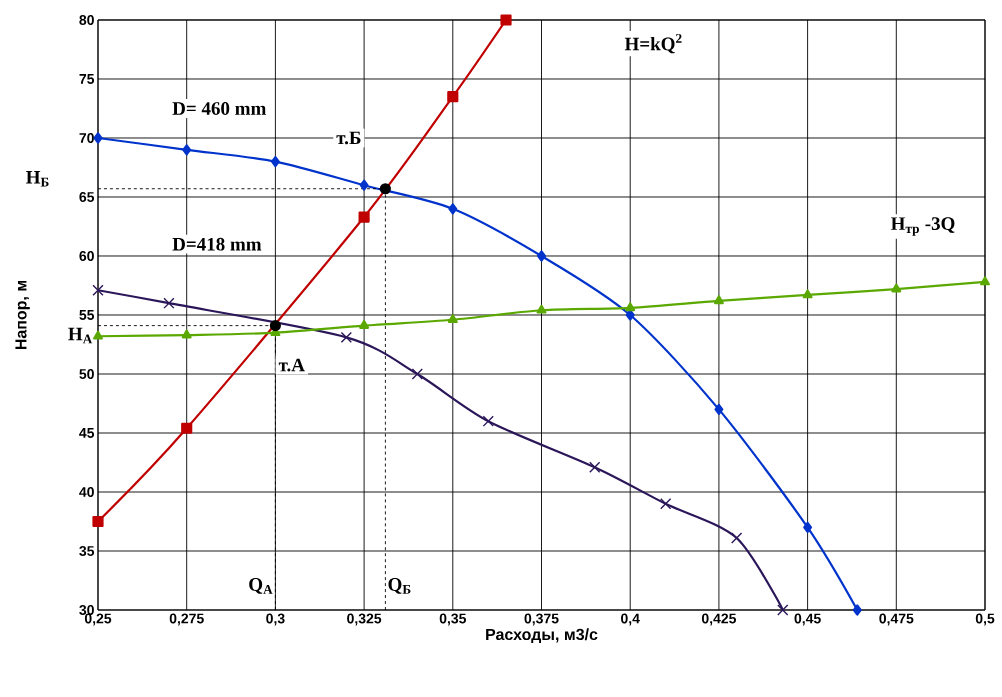 The image size is (1002, 697). I want to click on y-tick-label: 55, so click(87, 315).